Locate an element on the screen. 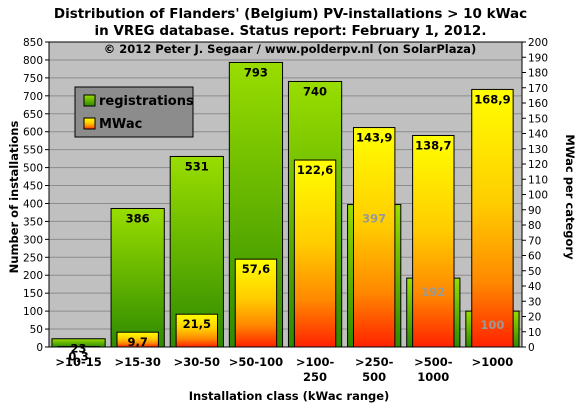  y2-tick-label: 100 is located at coordinates (538, 196).